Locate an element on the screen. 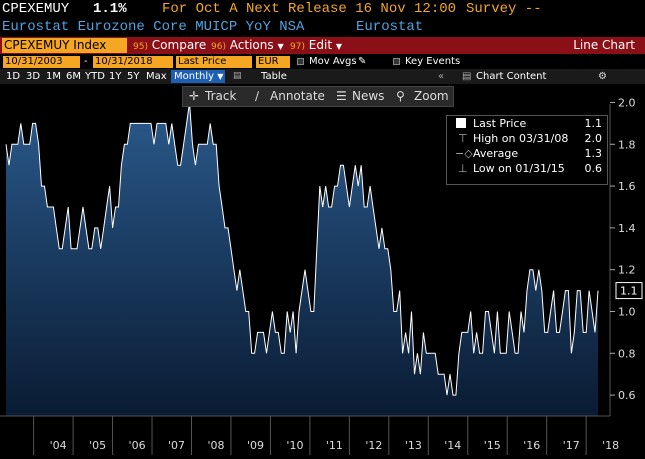 The image size is (645, 459). legend-average-label: Average is located at coordinates (496, 153).